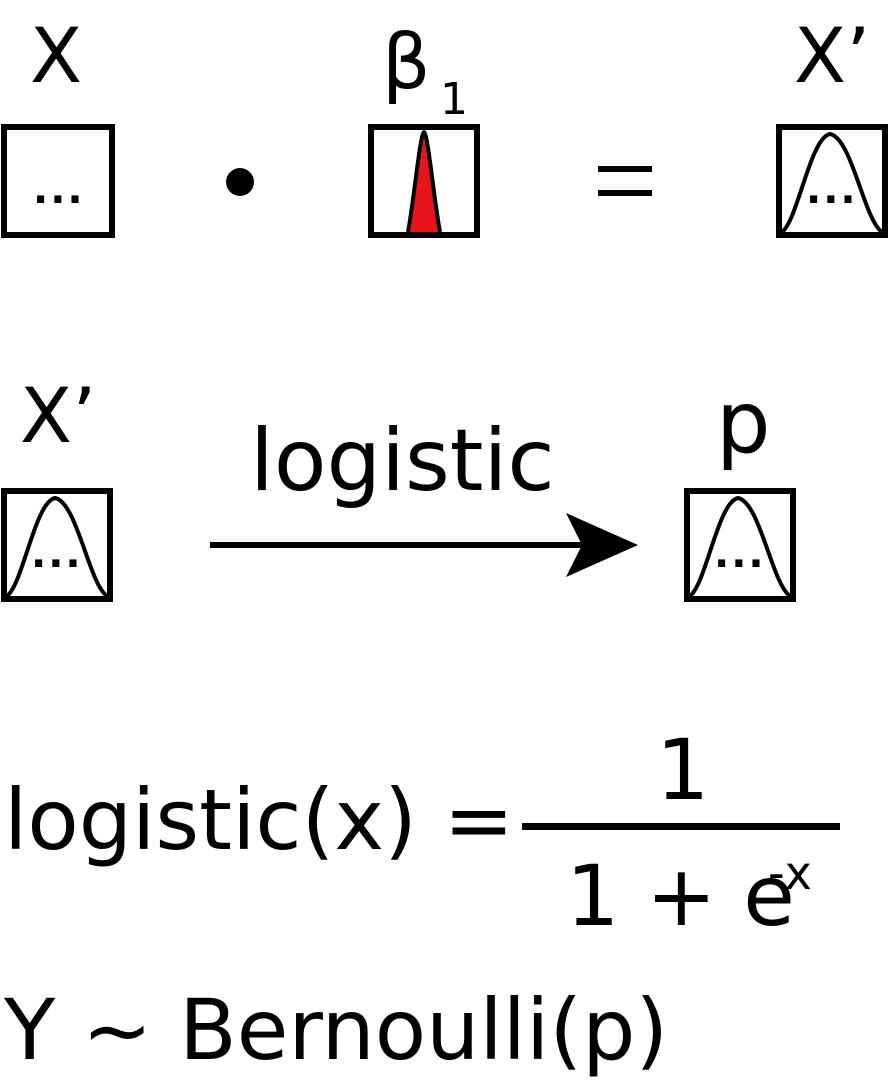 This screenshot has width=889, height=1089. What do you see at coordinates (240, 182) in the screenshot?
I see `dot-product-operator` at bounding box center [240, 182].